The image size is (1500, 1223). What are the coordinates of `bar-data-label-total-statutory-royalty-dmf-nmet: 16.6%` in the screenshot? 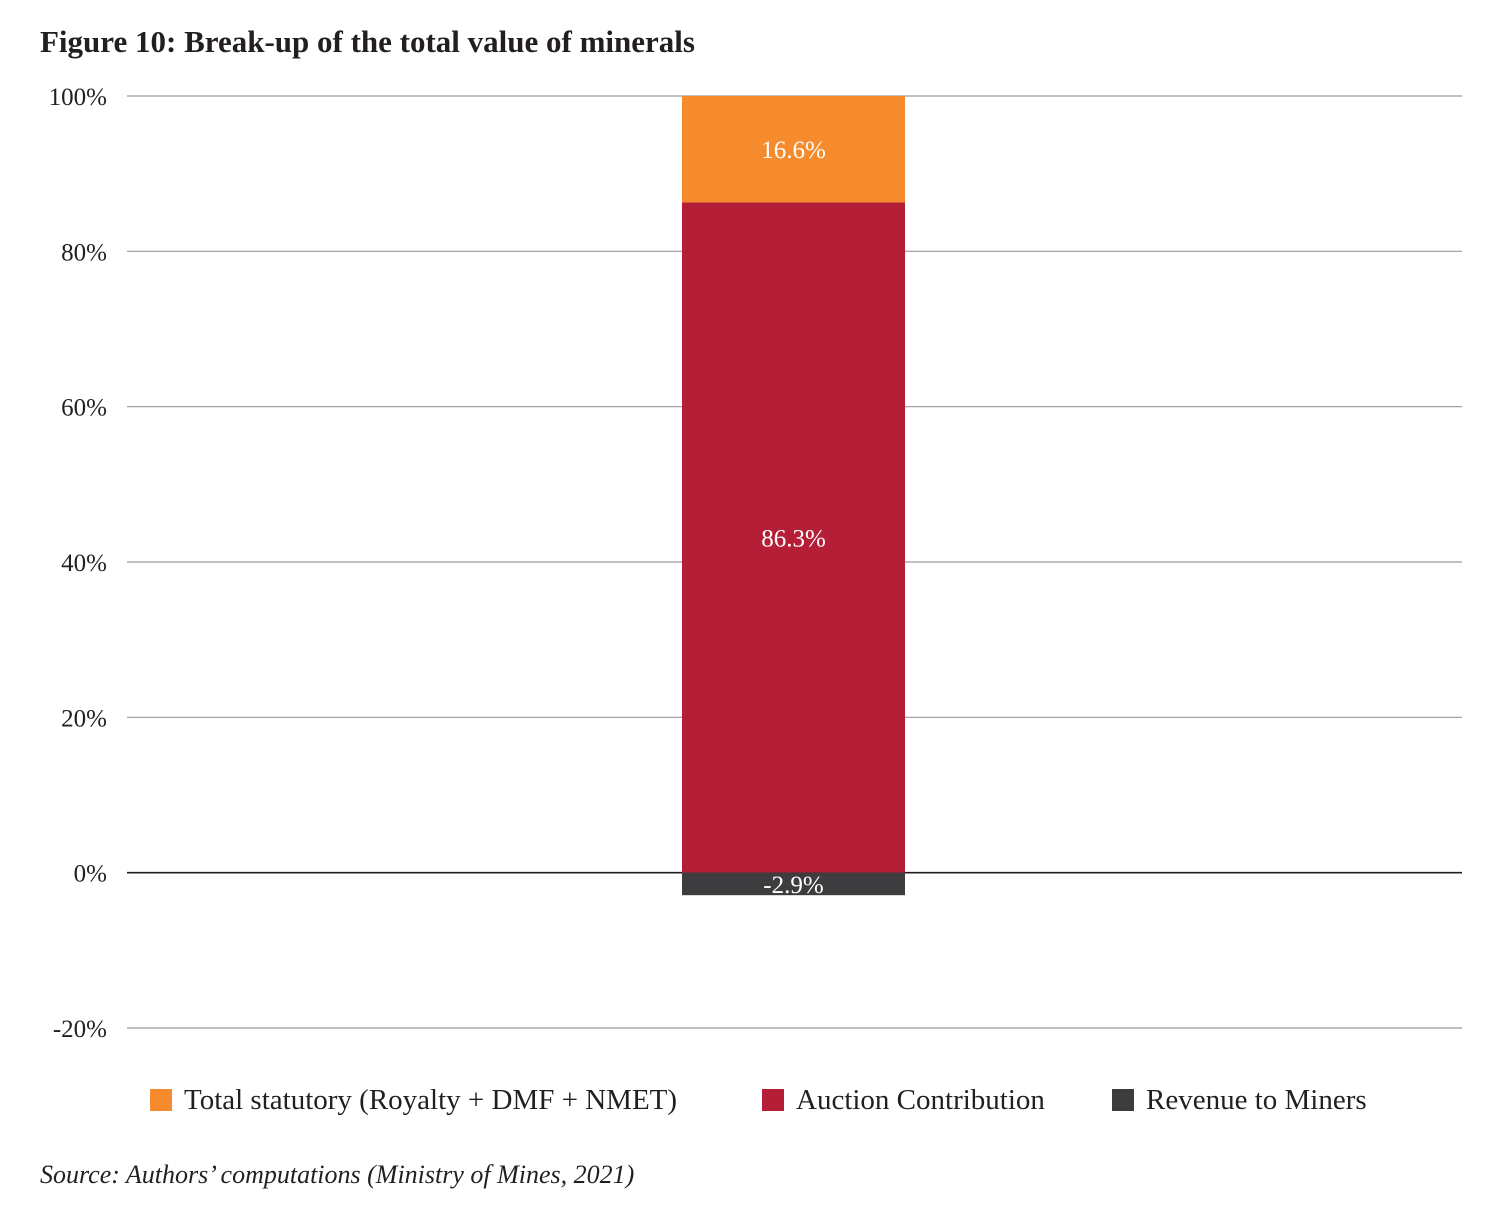 It's located at (793, 150).